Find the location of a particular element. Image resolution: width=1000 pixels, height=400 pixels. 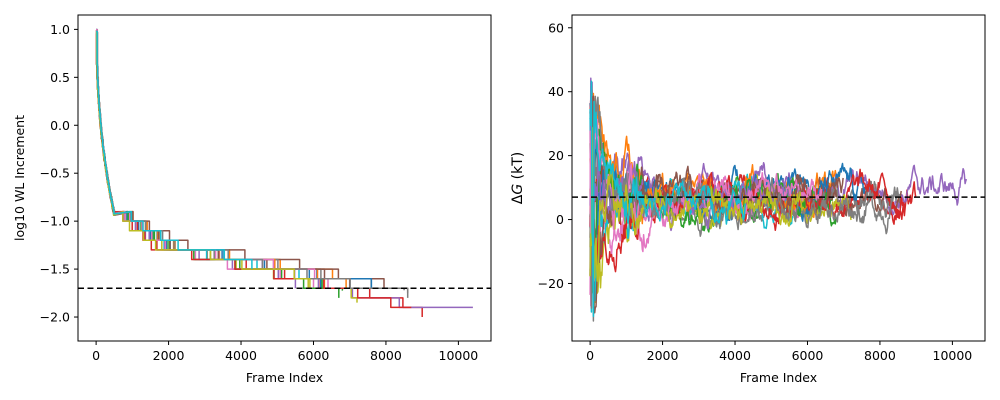

right-x-axis-label: Frame Index is located at coordinates (778, 377).